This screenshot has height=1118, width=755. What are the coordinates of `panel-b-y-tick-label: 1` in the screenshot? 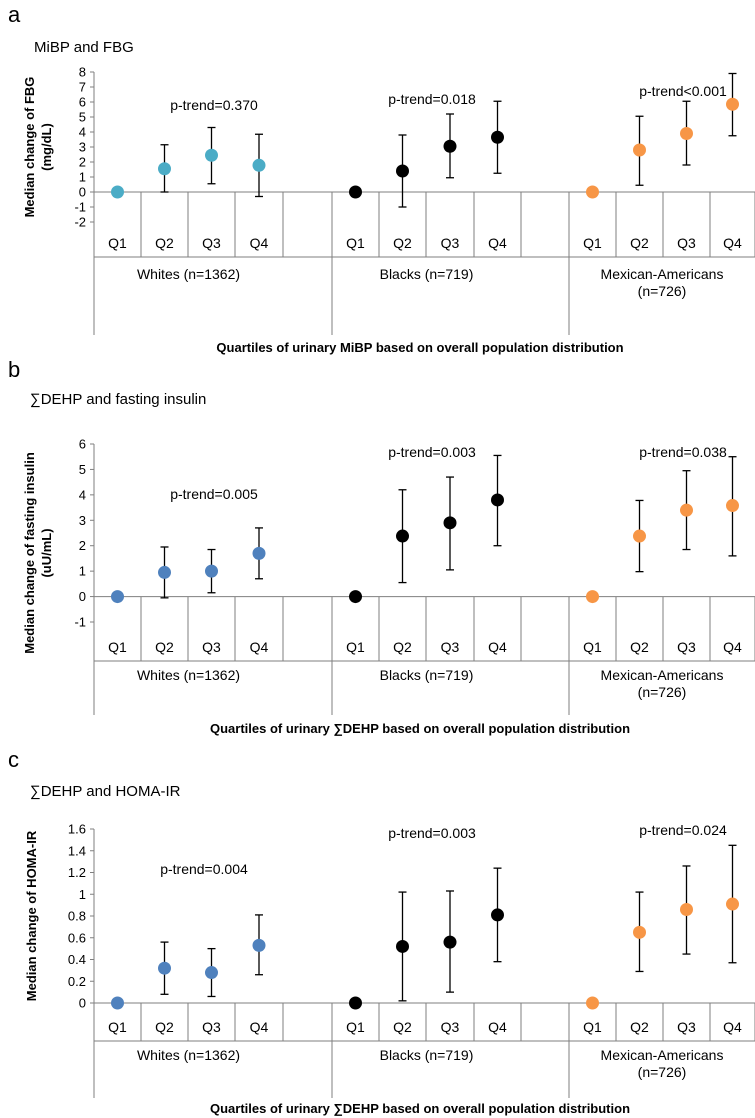 It's located at (82, 571).